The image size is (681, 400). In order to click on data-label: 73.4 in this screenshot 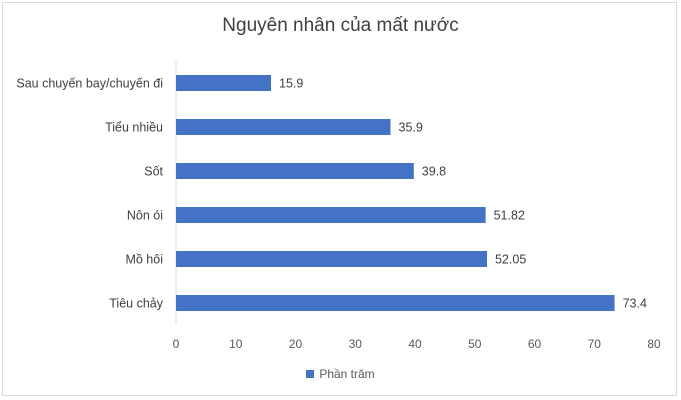, I will do `click(635, 304)`.